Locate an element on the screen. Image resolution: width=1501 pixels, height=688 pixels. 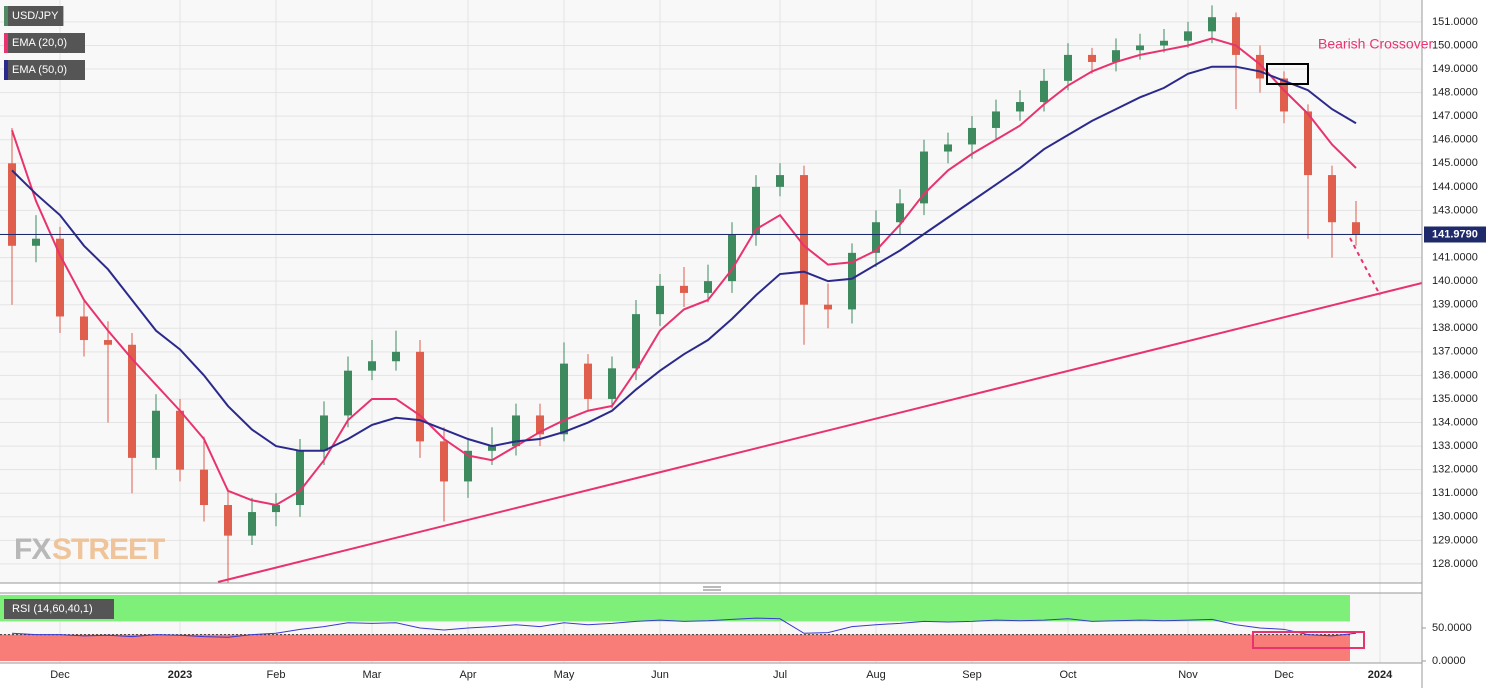
y-tick-label: 139.0000 is located at coordinates (1455, 305).